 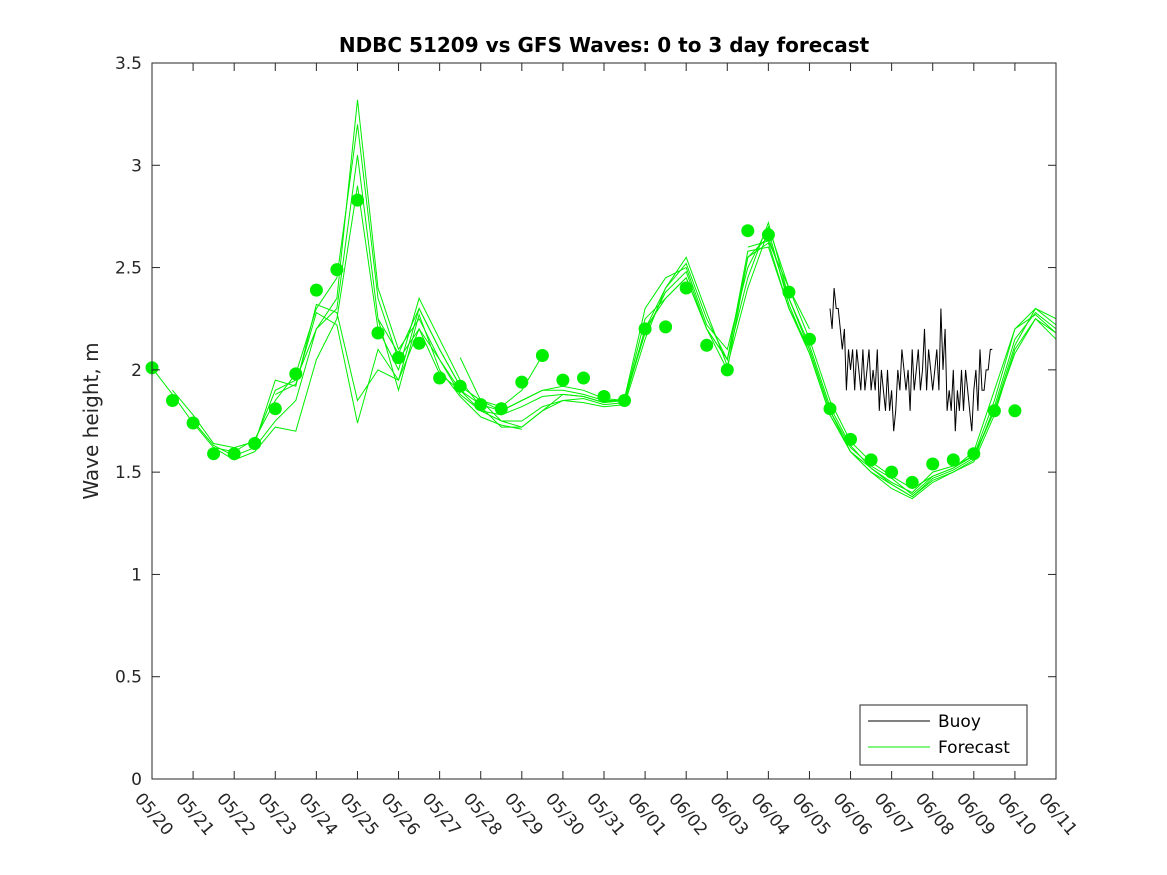 I want to click on legend-buoy-label: Buoy, so click(x=959, y=722).